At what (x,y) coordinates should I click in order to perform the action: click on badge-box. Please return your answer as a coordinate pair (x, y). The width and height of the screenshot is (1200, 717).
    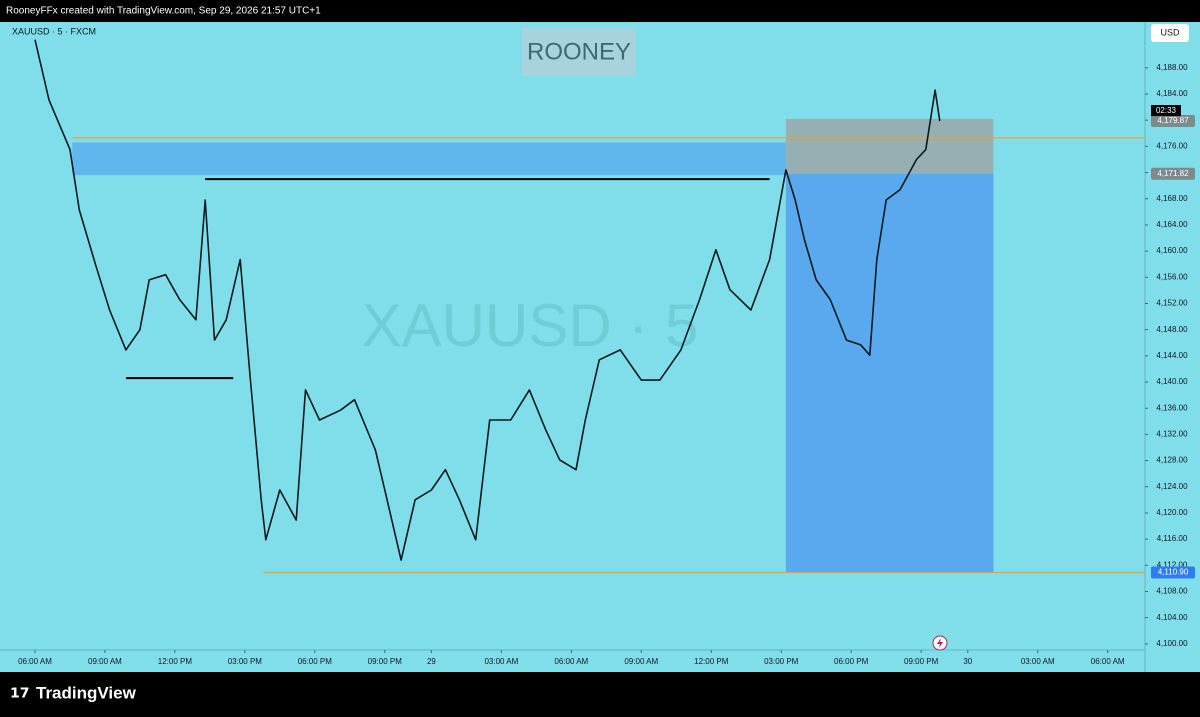
    Looking at the image, I should click on (579, 52).